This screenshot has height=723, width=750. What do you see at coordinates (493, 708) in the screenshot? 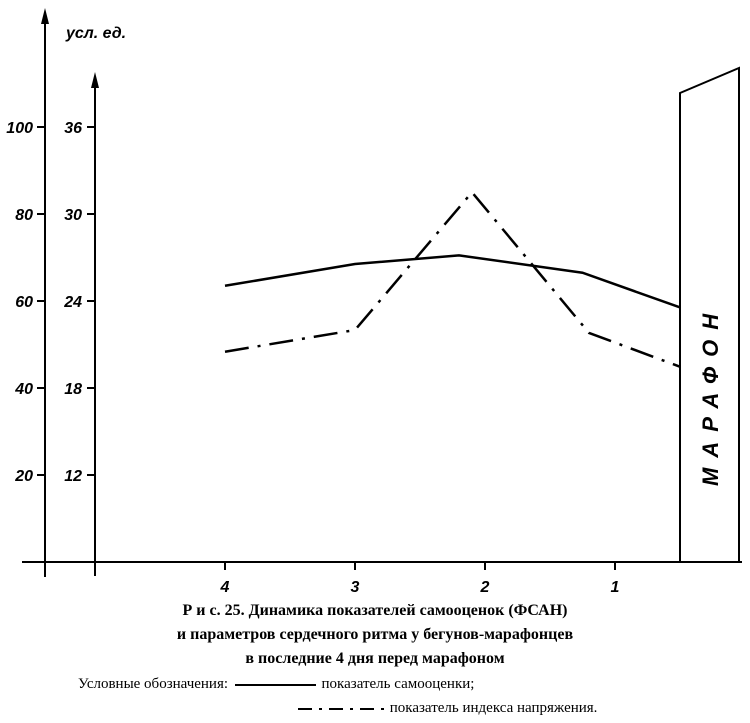
I see `legend-dashdot-label: показатель индекса напряжения.` at bounding box center [493, 708].